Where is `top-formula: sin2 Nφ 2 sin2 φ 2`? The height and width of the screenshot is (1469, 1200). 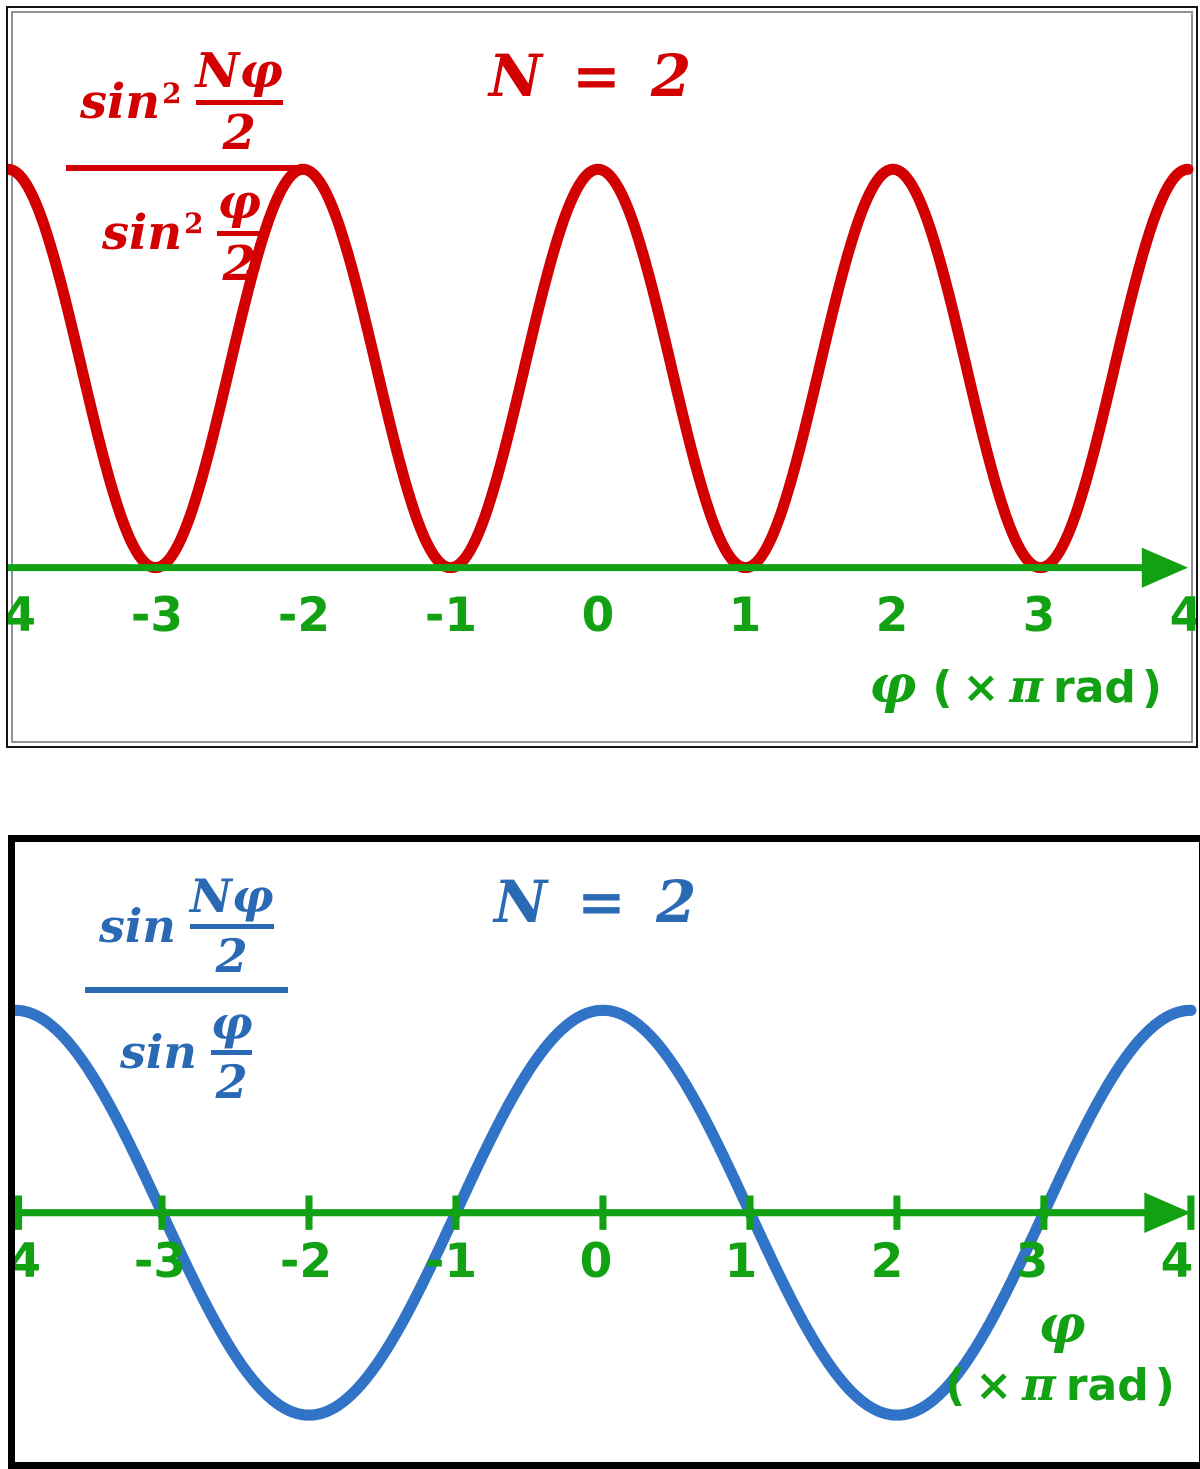 top-formula: sin2 Nφ 2 sin2 φ 2 is located at coordinates (181, 168).